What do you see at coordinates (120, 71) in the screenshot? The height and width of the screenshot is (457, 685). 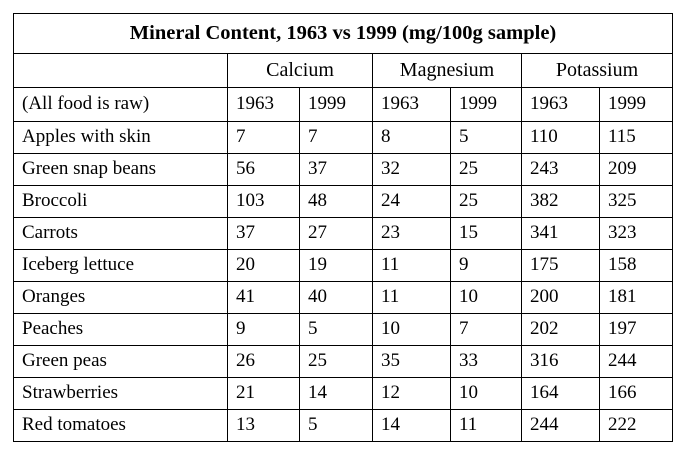 I see `blank-header-cell` at bounding box center [120, 71].